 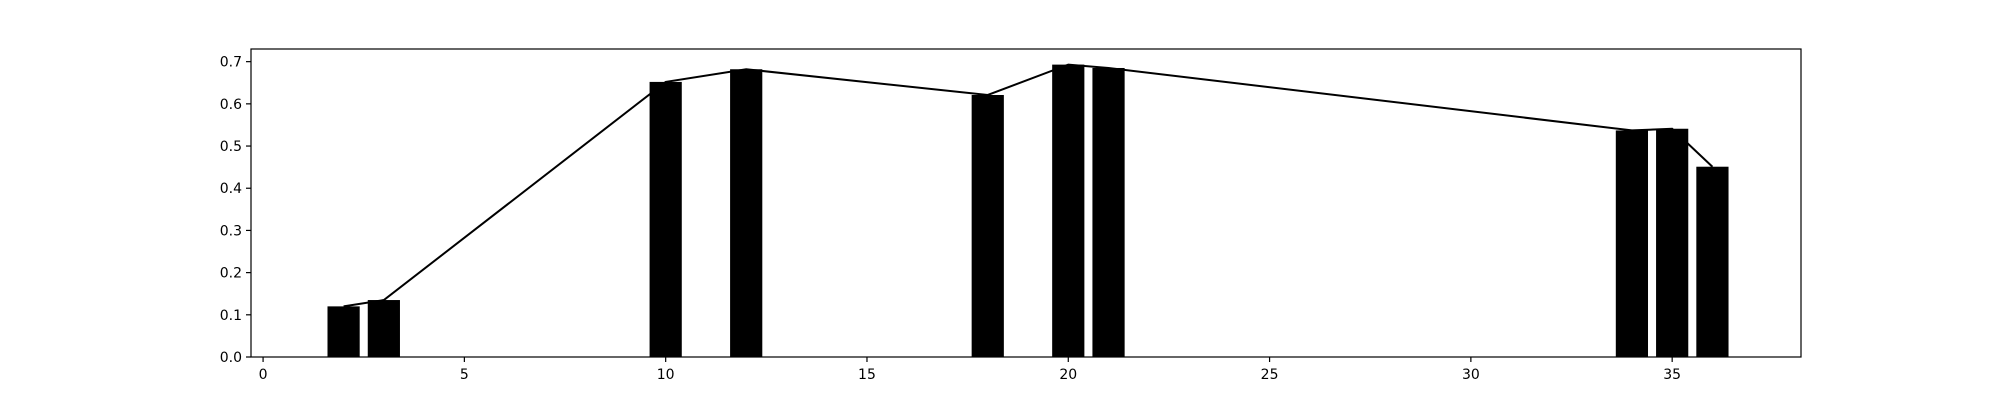 What do you see at coordinates (1471, 375) in the screenshot?
I see `x-tick-label: 30` at bounding box center [1471, 375].